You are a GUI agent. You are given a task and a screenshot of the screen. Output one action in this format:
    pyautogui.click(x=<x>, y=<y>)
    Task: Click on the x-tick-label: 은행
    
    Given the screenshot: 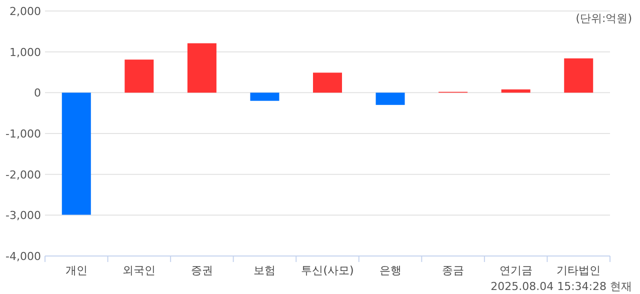 What is the action you would take?
    pyautogui.click(x=390, y=270)
    